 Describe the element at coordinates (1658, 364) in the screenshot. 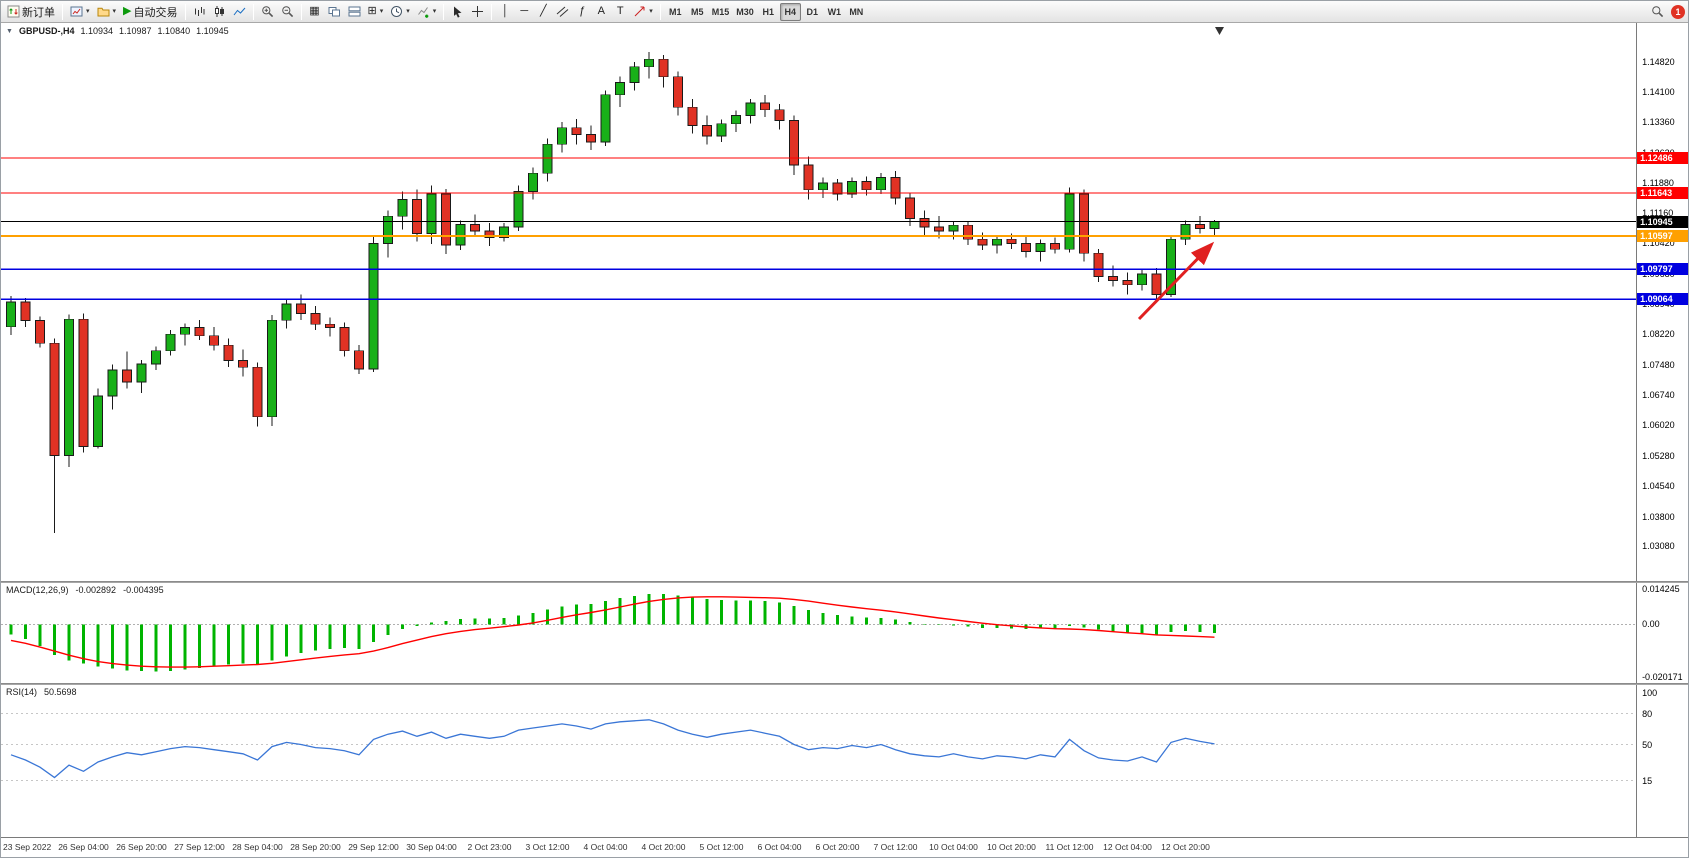

I see `price-axis-label: 1.07480` at that location.